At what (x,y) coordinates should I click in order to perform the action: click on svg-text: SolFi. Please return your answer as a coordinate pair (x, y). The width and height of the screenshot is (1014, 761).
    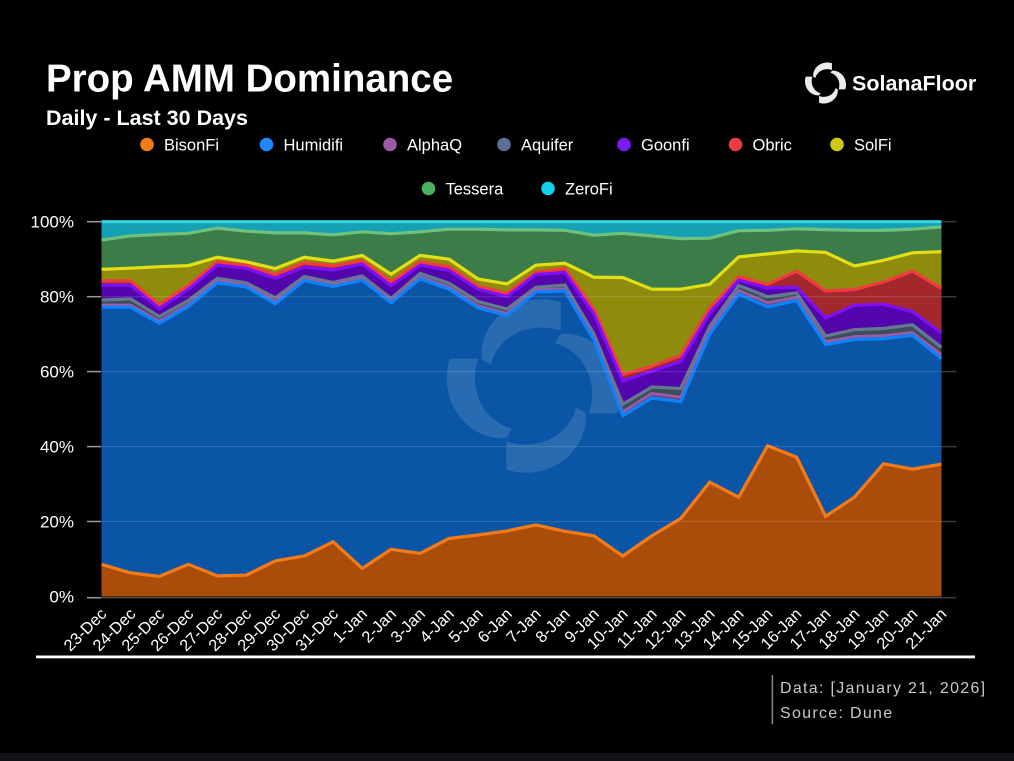
    Looking at the image, I should click on (873, 146).